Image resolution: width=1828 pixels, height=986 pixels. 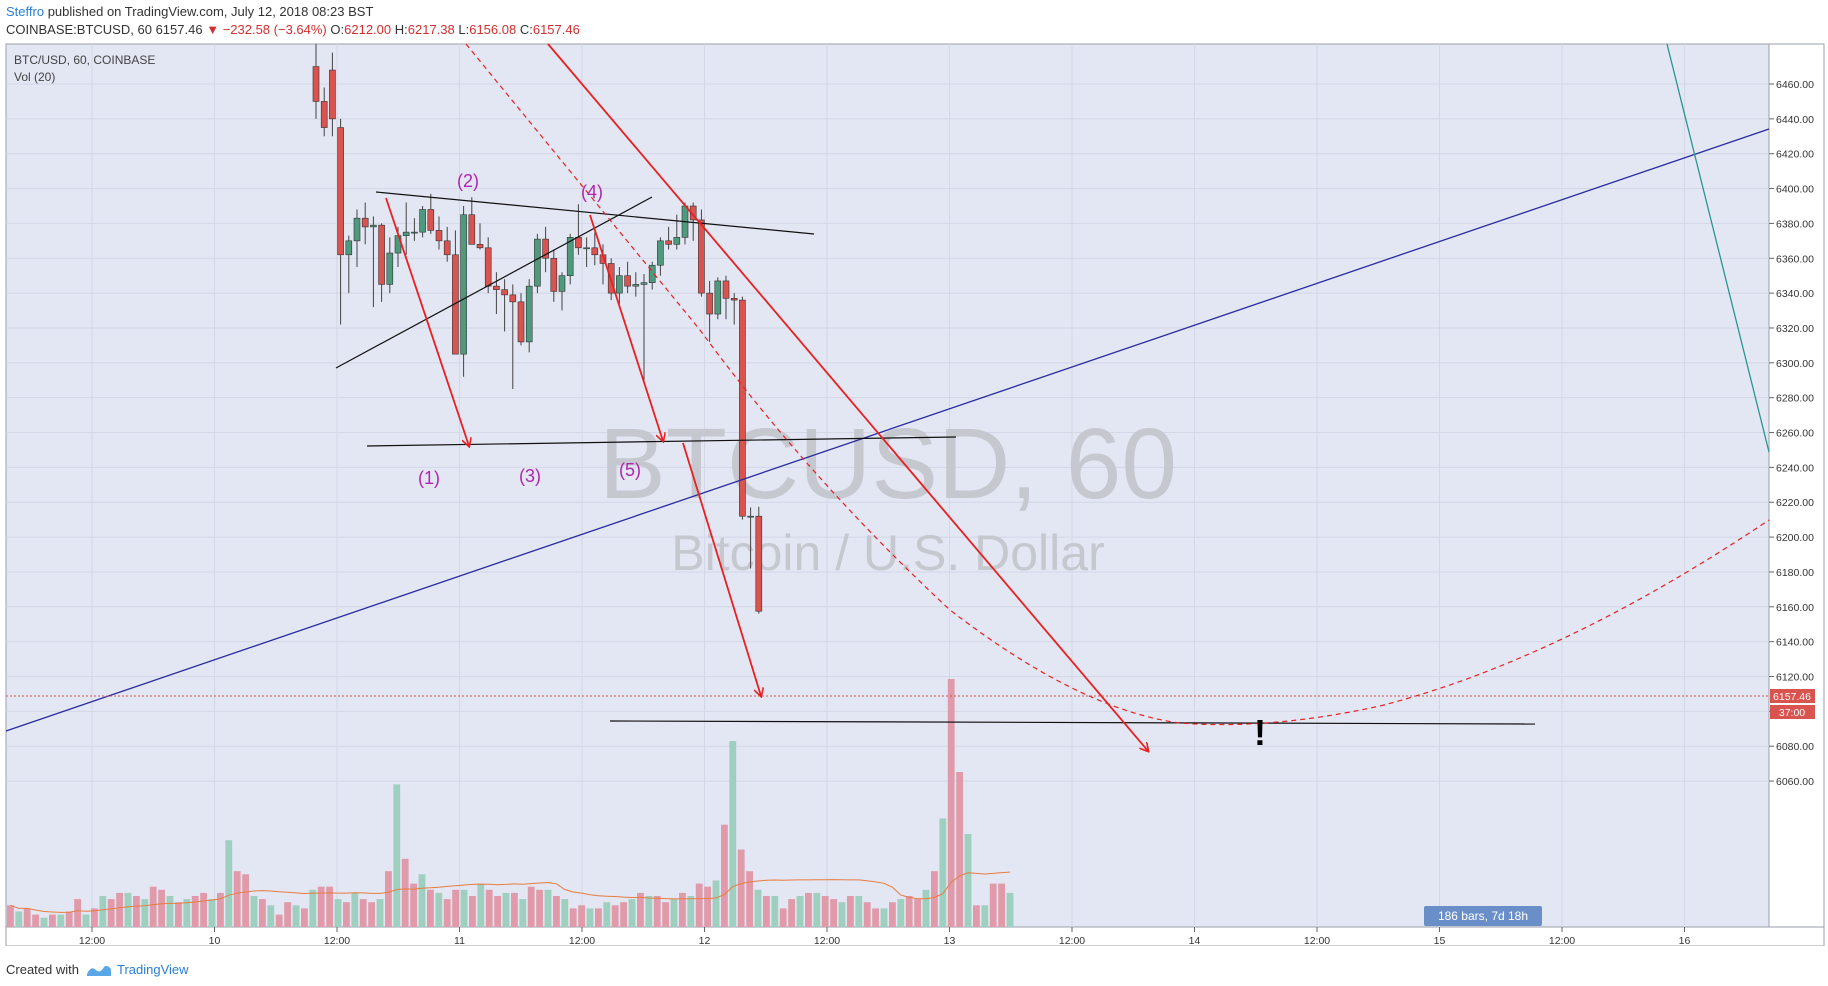 I want to click on created-with-text: Created with, so click(x=42, y=969).